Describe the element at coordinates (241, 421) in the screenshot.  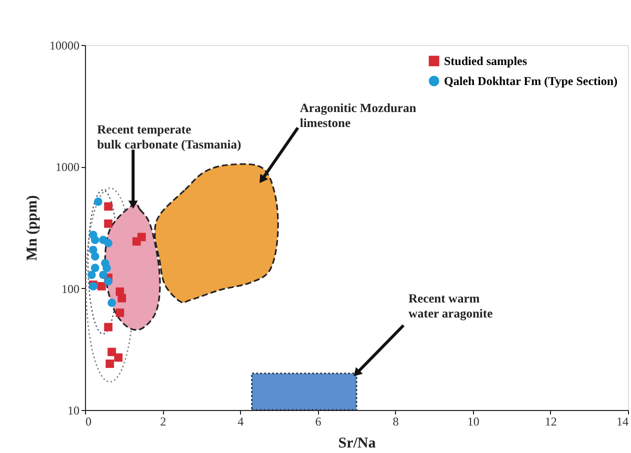
I see `x-tick-label: 4` at that location.